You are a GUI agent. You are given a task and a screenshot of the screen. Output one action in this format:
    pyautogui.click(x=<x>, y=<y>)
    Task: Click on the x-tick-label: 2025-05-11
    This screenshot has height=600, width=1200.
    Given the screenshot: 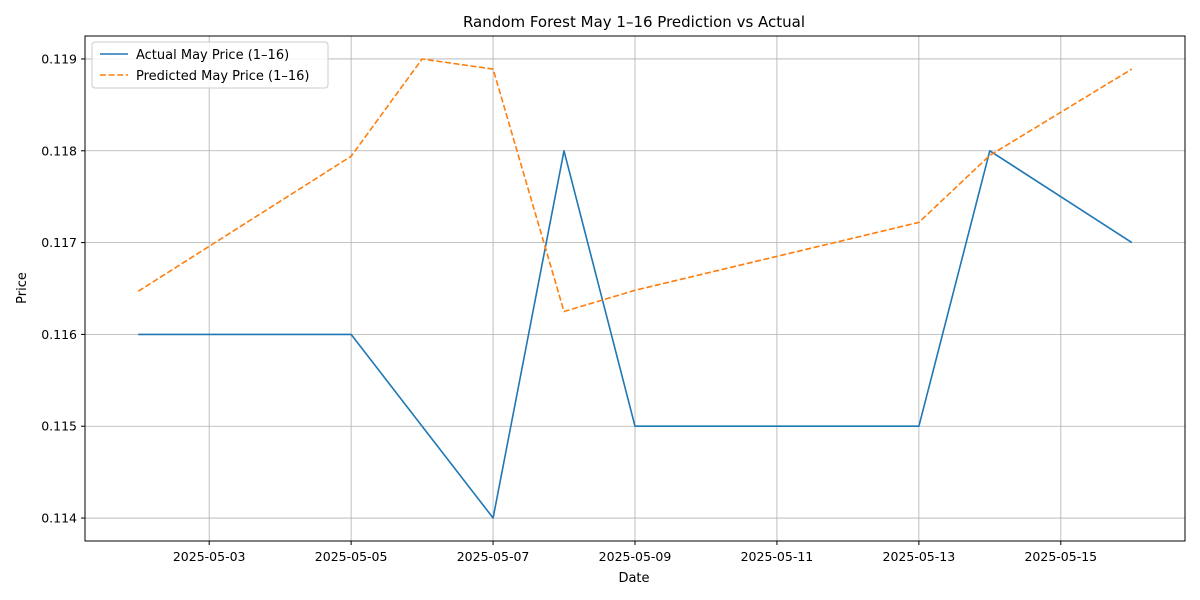 What is the action you would take?
    pyautogui.click(x=777, y=556)
    